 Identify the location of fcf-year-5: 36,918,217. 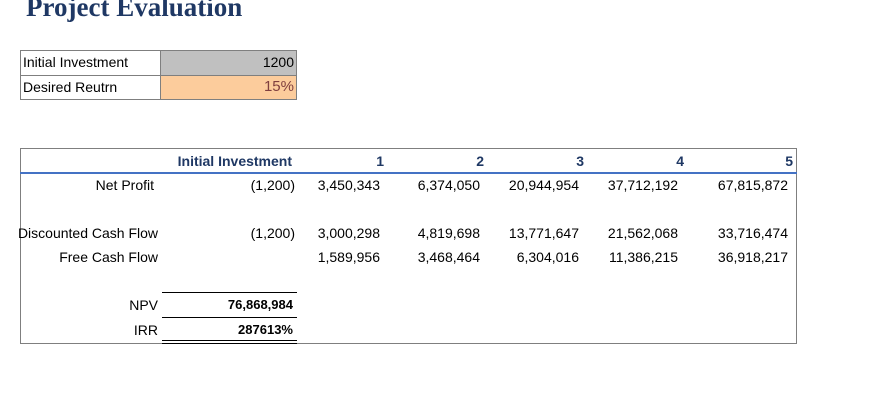
(752, 257).